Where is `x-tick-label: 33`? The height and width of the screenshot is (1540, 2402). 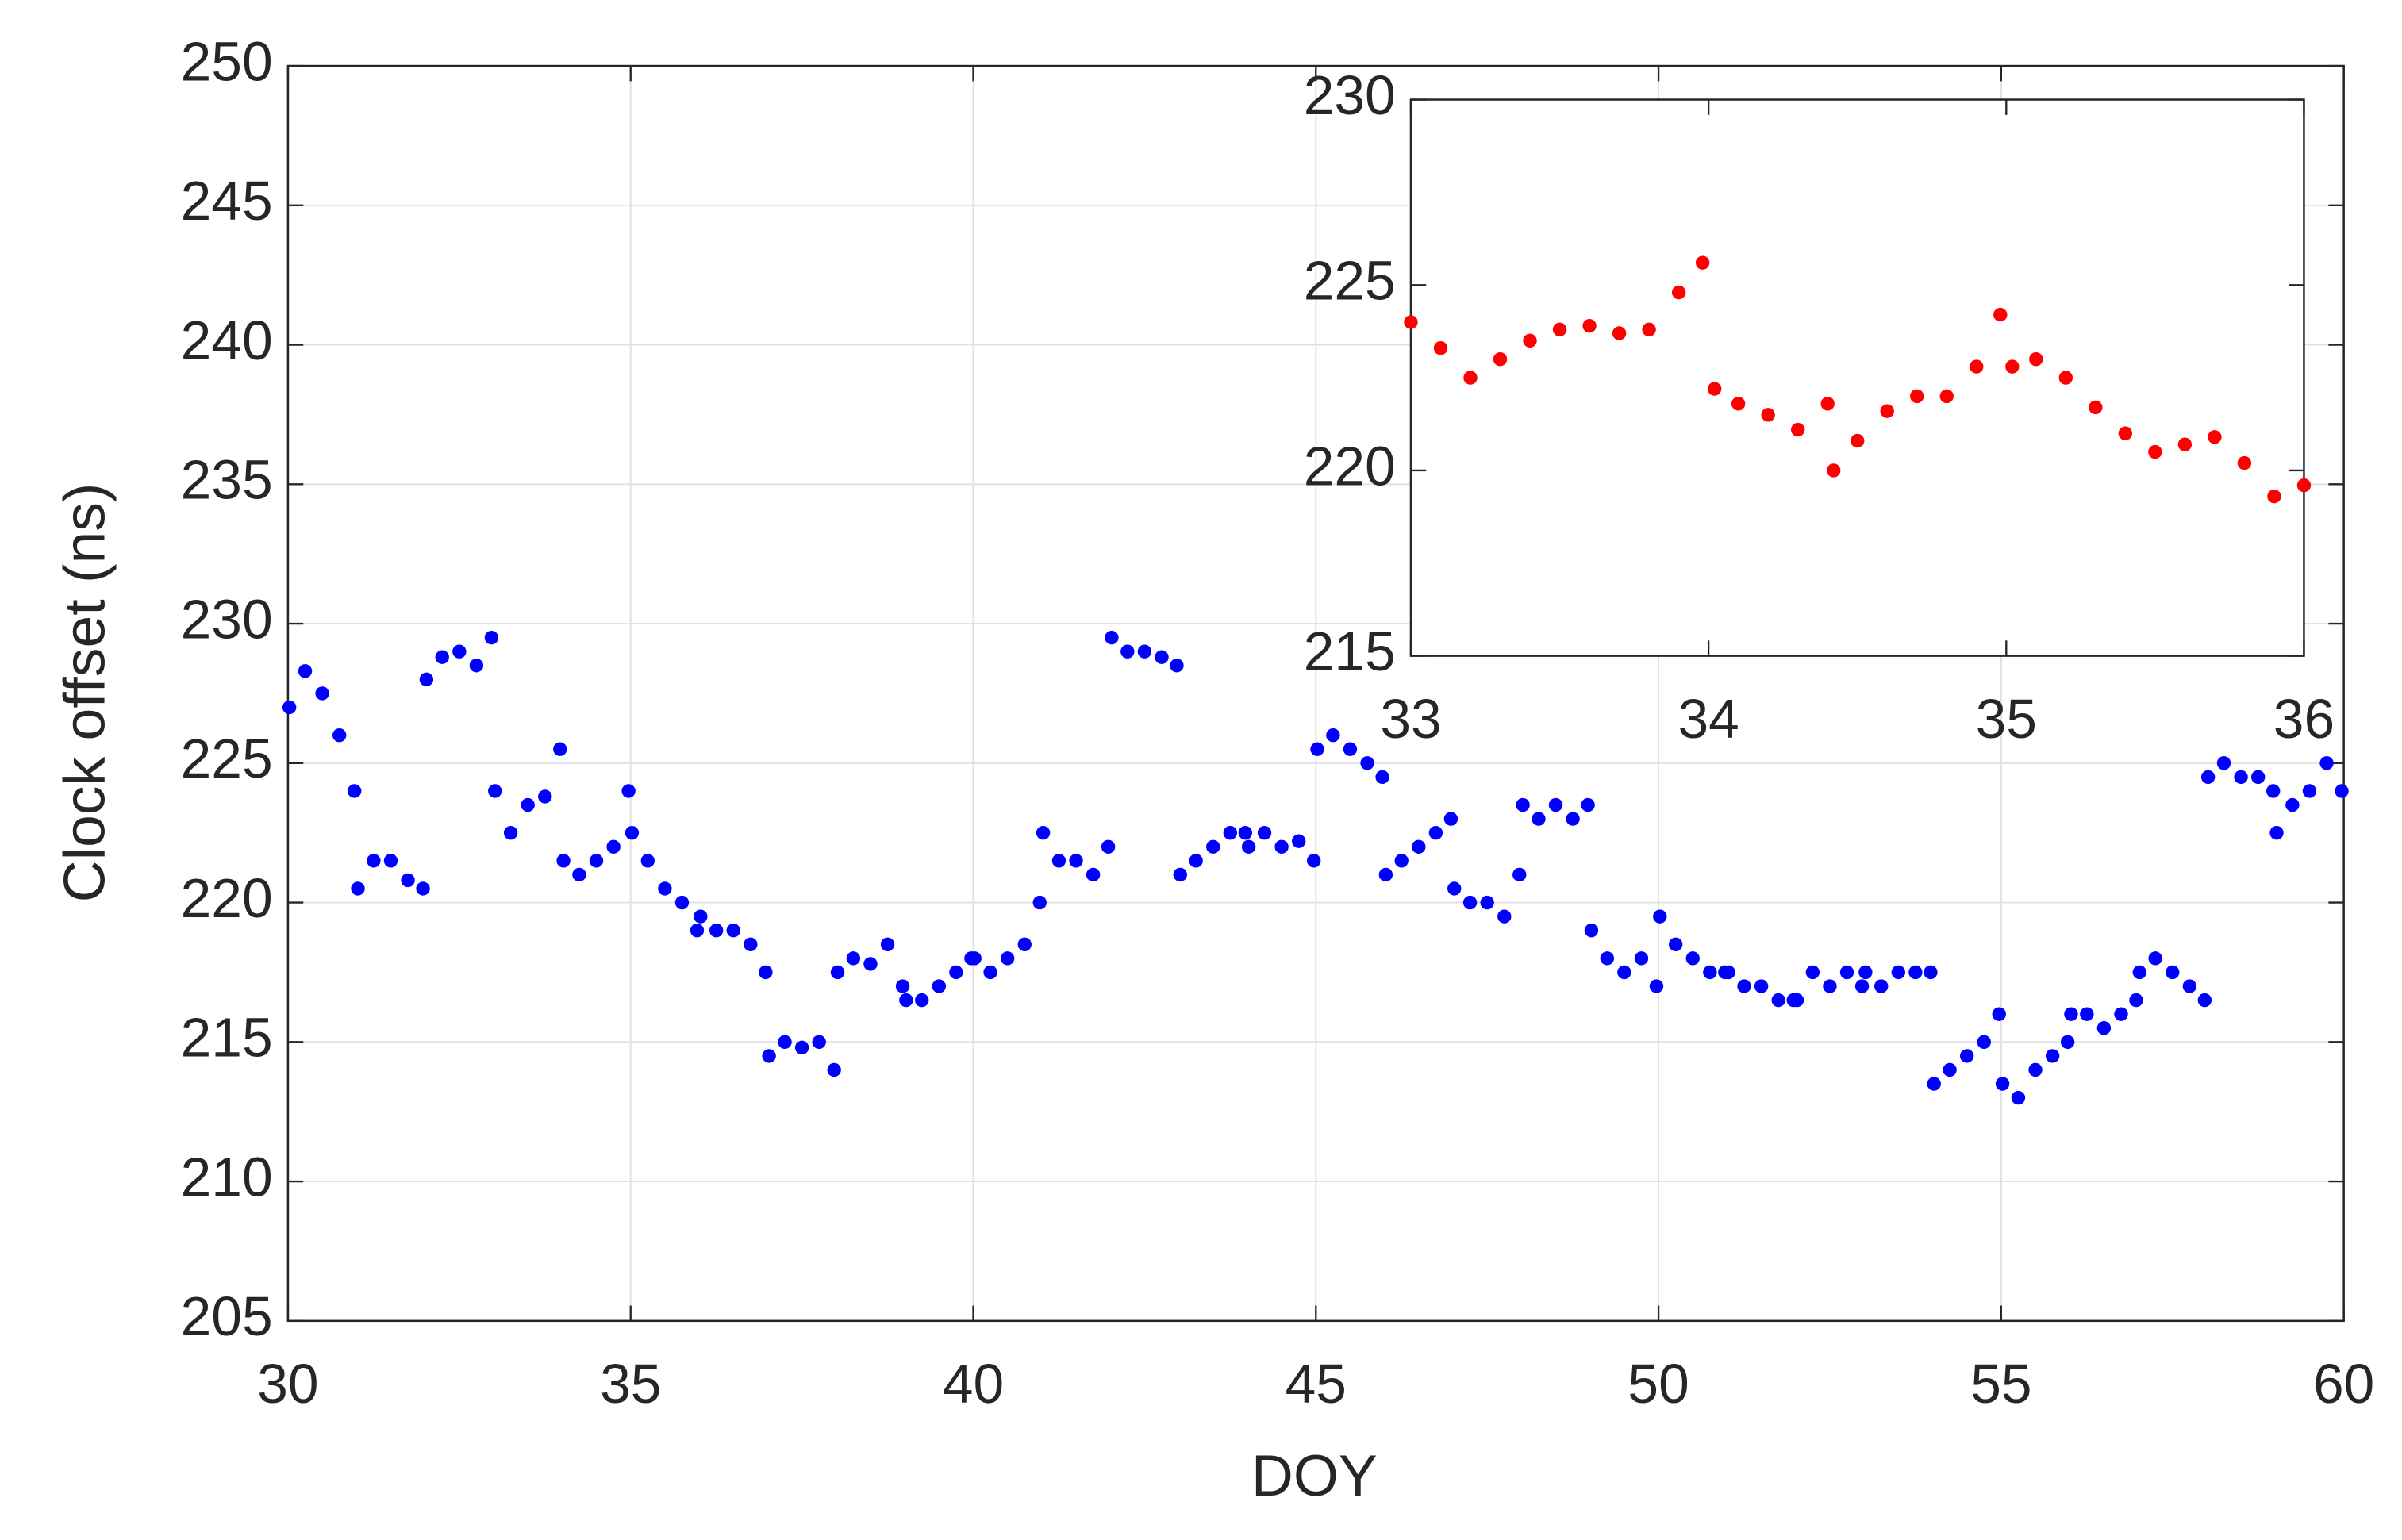
x-tick-label: 33 is located at coordinates (1410, 719).